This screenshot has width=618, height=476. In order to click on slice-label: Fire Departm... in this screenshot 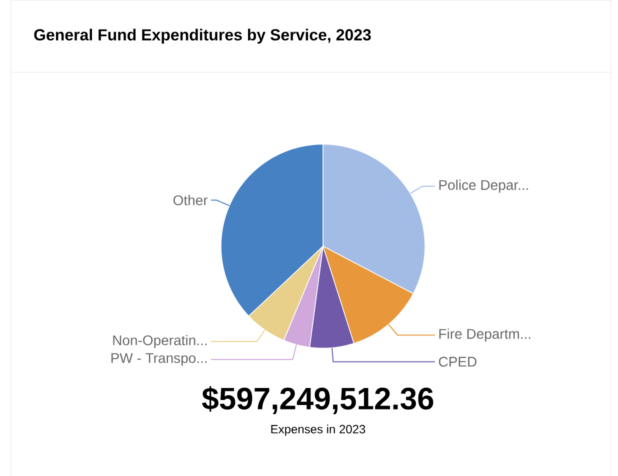, I will do `click(484, 335)`.